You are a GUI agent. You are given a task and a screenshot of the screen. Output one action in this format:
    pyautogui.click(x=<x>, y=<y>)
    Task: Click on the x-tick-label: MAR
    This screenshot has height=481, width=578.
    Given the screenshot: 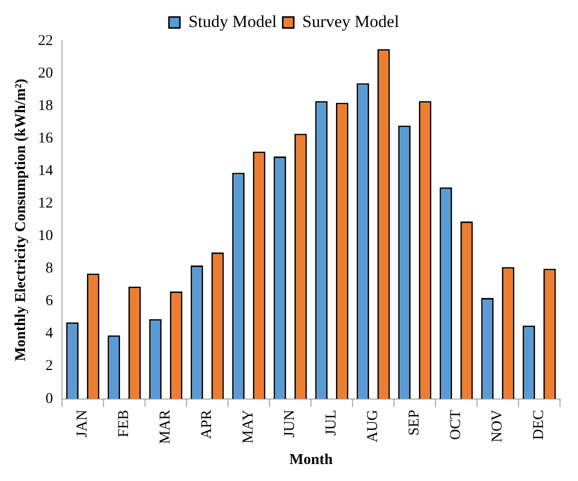 What is the action you would take?
    pyautogui.click(x=166, y=427)
    